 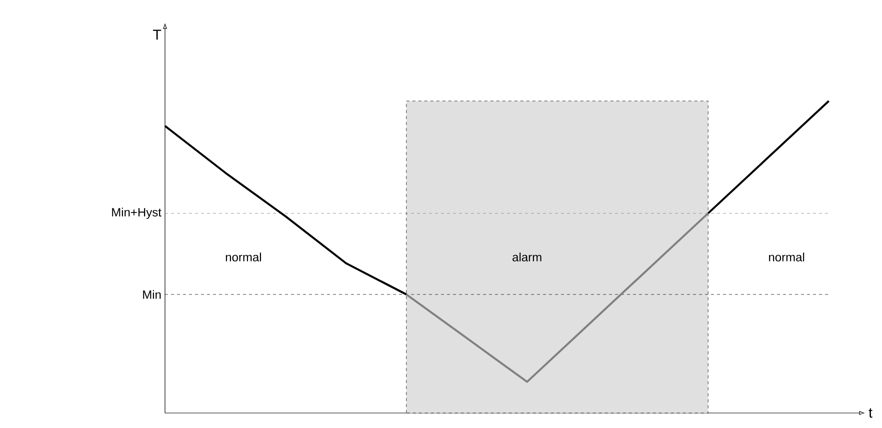 What do you see at coordinates (870, 413) in the screenshot?
I see `x-axis-title: t` at bounding box center [870, 413].